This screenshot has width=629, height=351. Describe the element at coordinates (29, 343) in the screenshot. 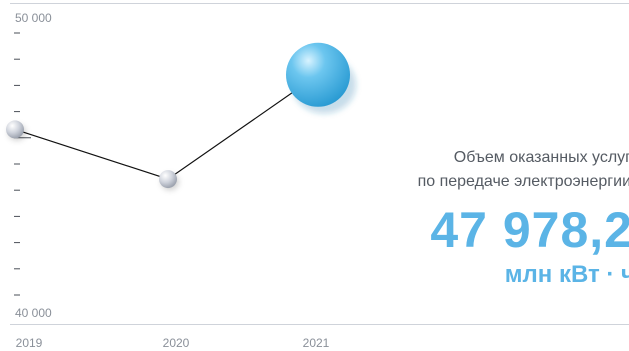

I see `x-tick-label-2019: 2019` at that location.